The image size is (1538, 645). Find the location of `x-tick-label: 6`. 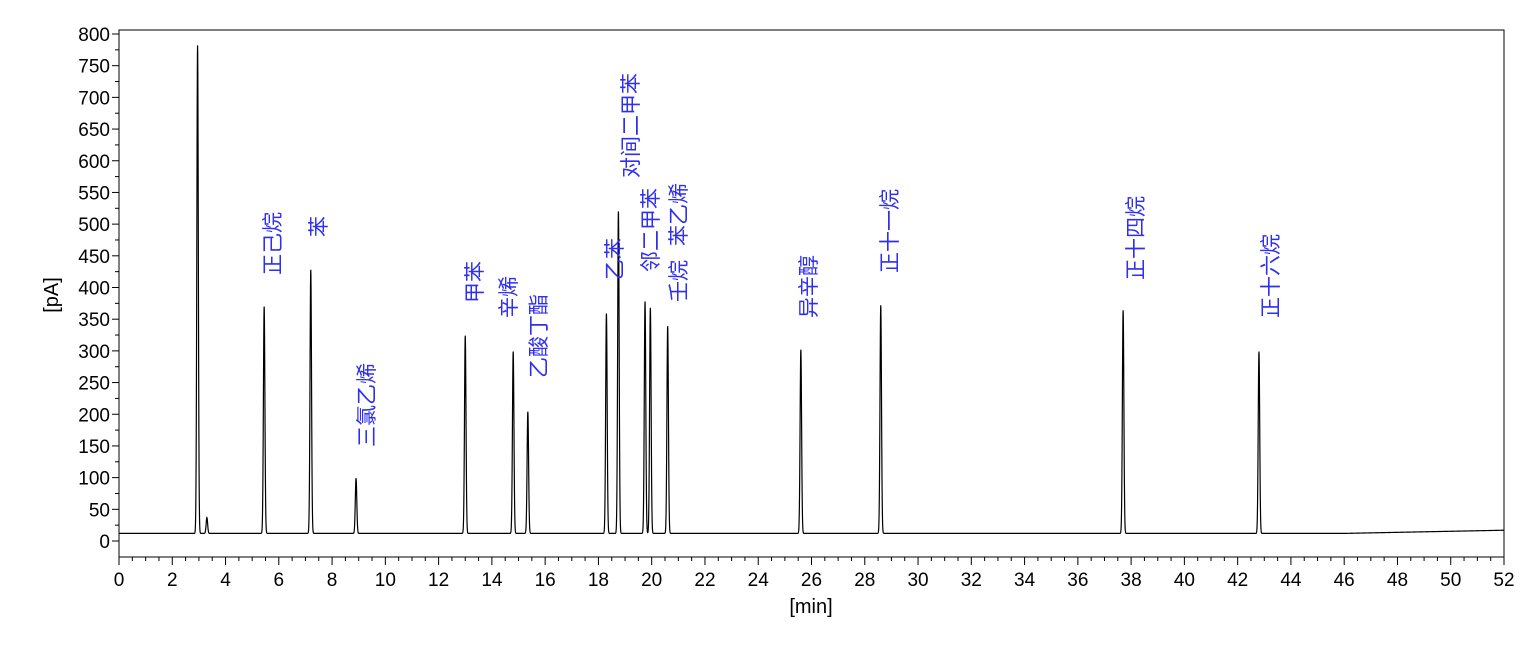

x-tick-label: 6 is located at coordinates (279, 580).